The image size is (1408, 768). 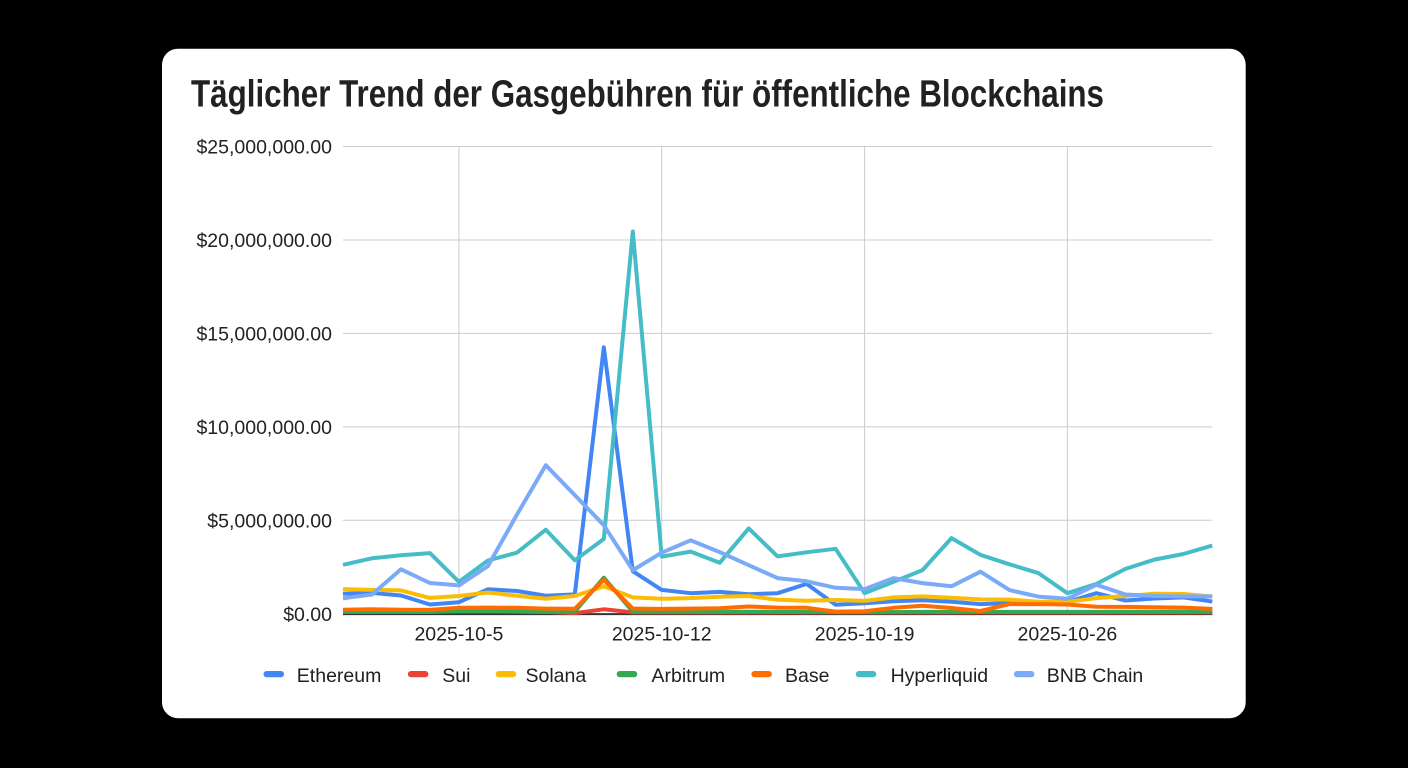 What do you see at coordinates (307, 615) in the screenshot?
I see `svg-text: $0.00` at bounding box center [307, 615].